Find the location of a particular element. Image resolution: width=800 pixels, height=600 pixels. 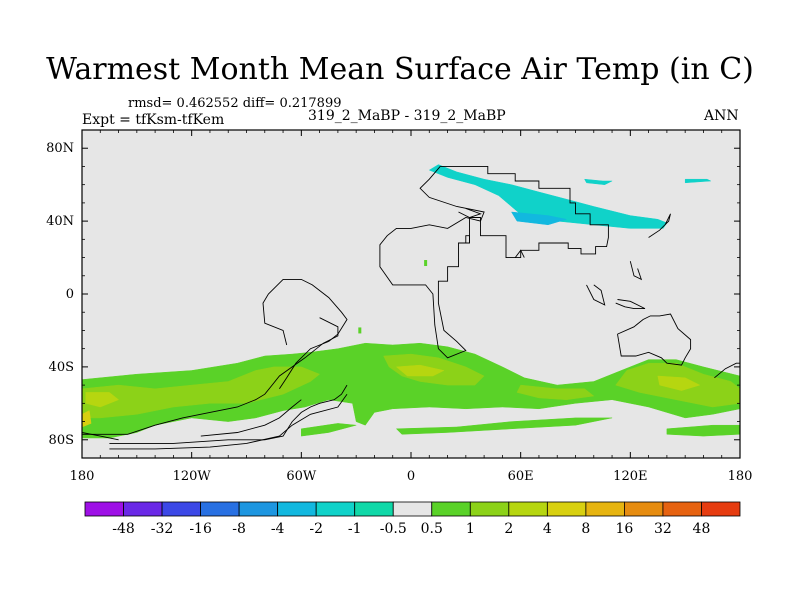

colorbar-label: 16 is located at coordinates (624, 529).